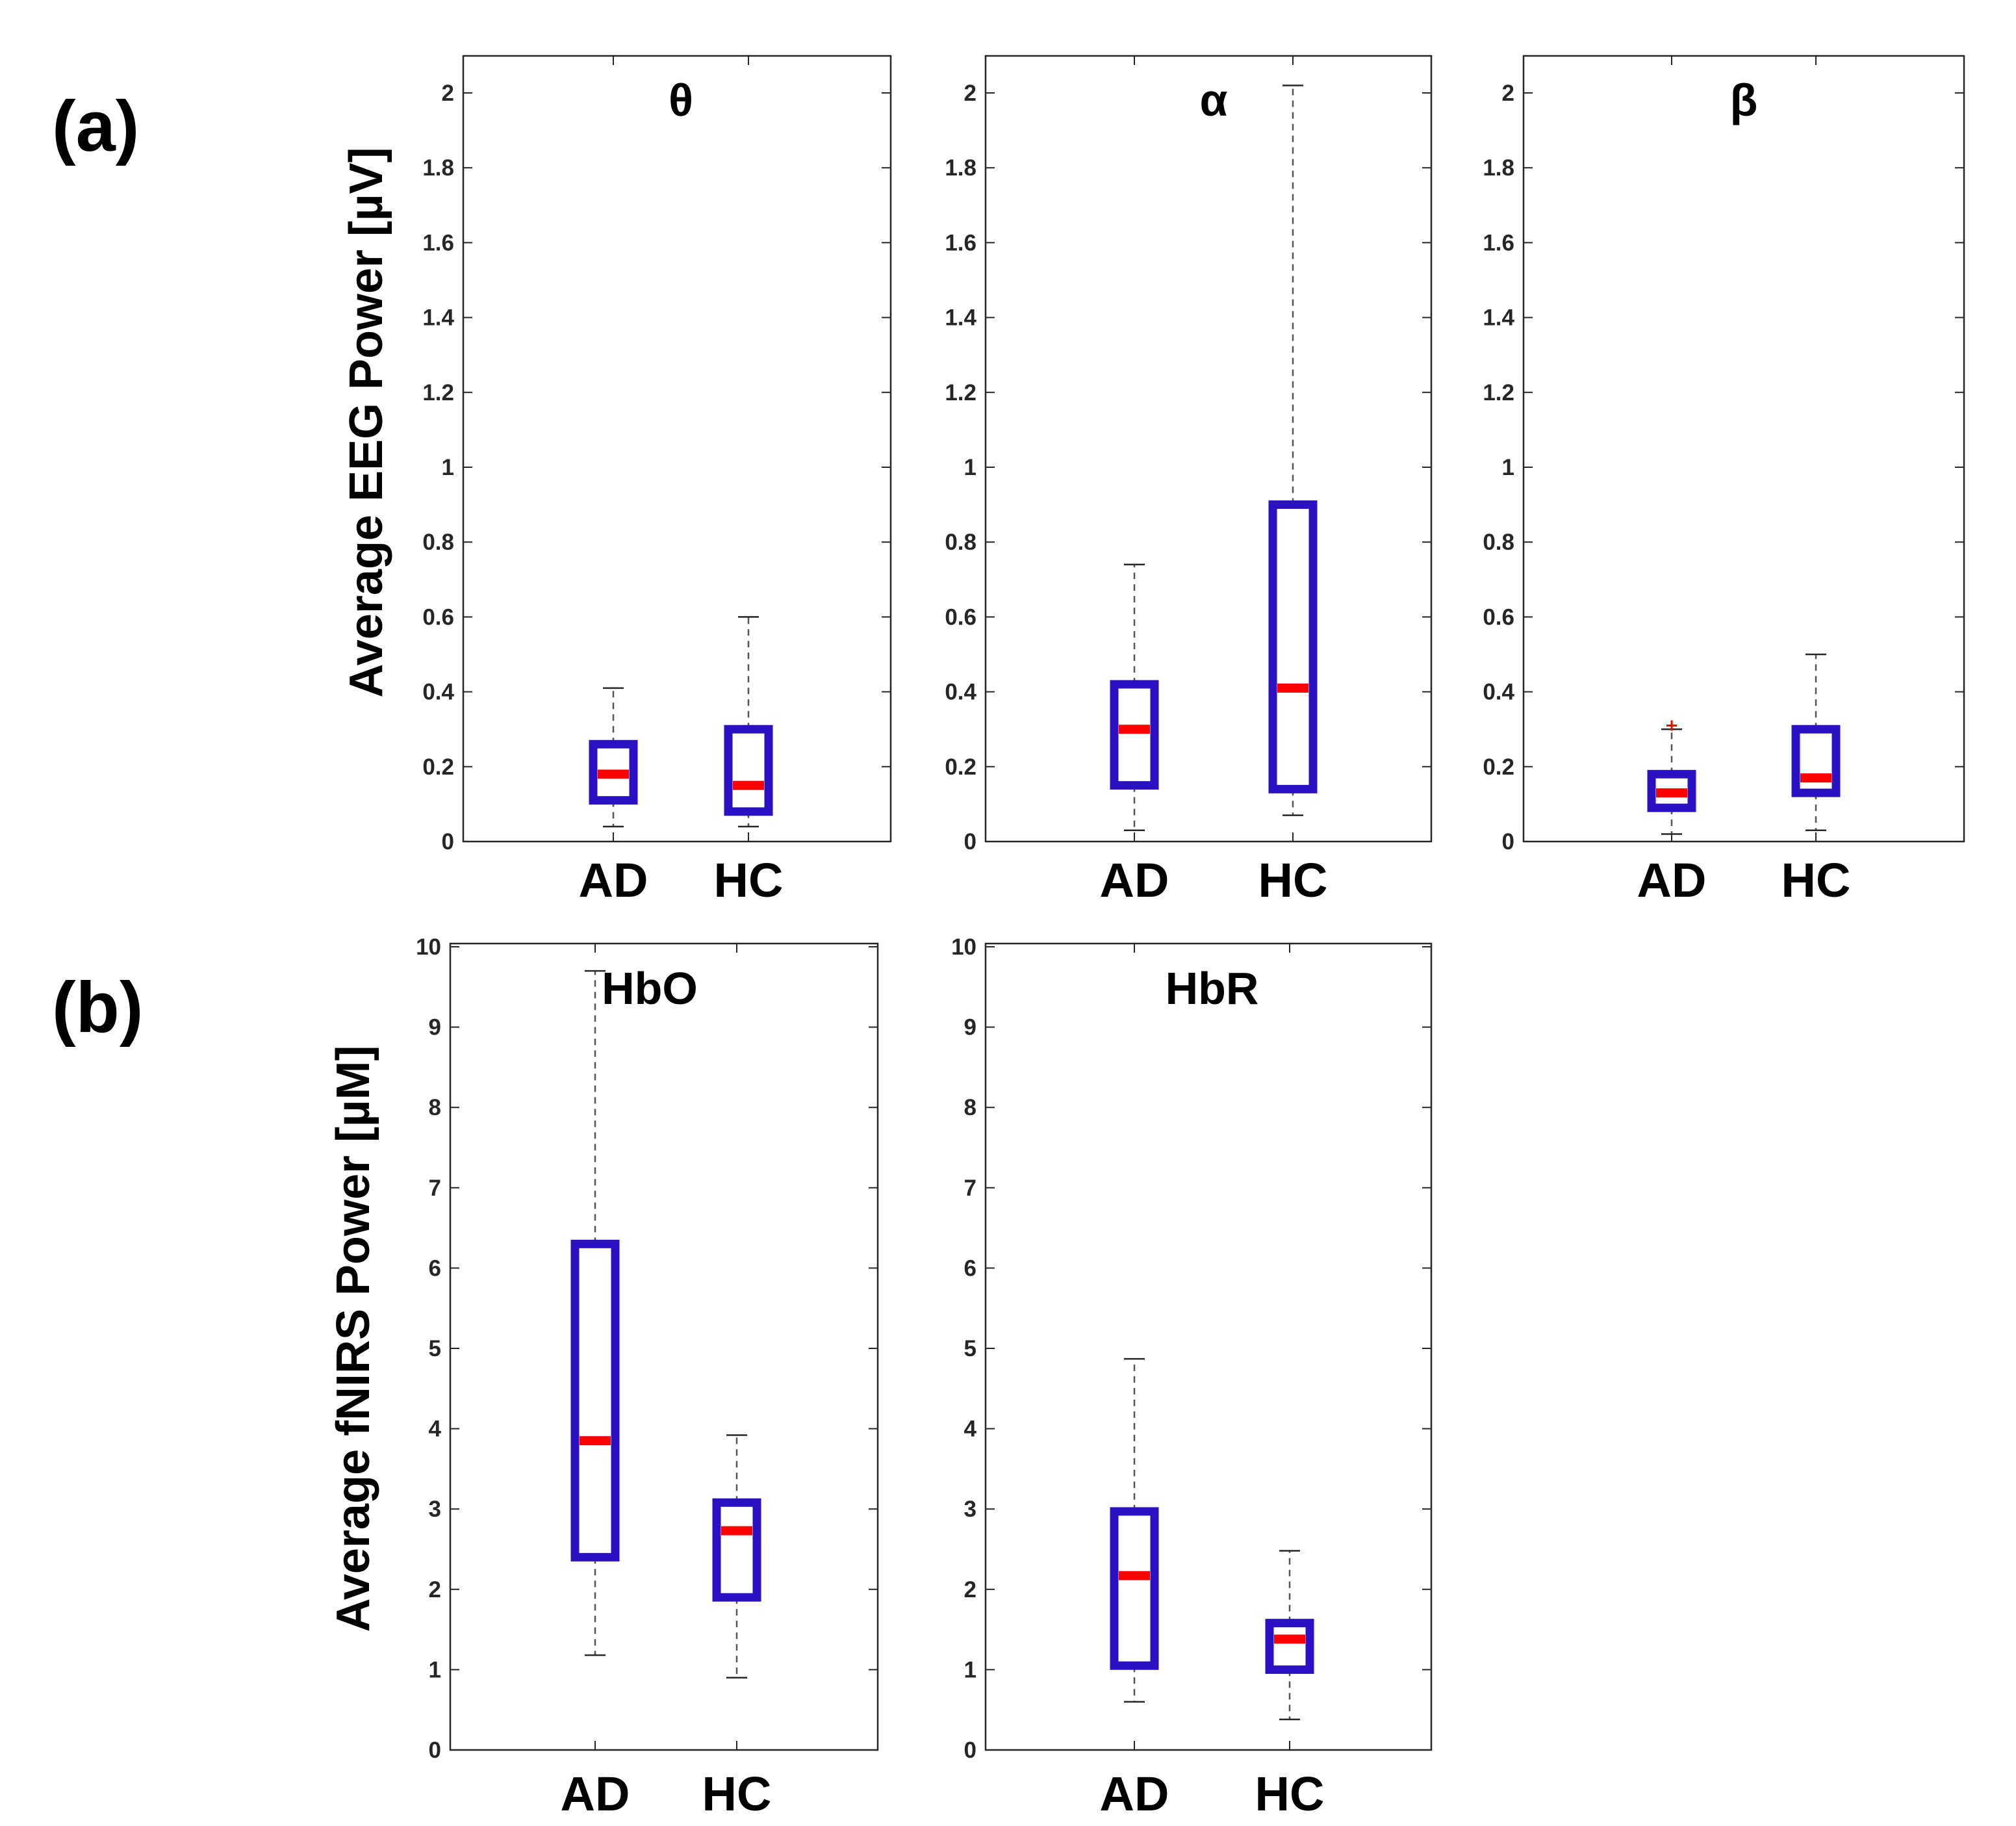  What do you see at coordinates (353, 1339) in the screenshot?
I see `y-axis-label: Average fNIRS Power [µM]` at bounding box center [353, 1339].